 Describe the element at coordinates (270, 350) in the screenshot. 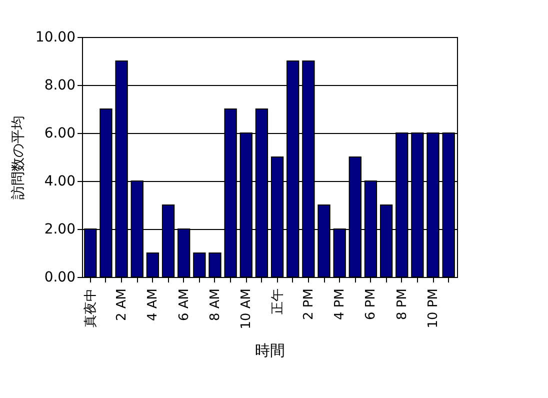

I see `x-axis-title: 時間` at that location.